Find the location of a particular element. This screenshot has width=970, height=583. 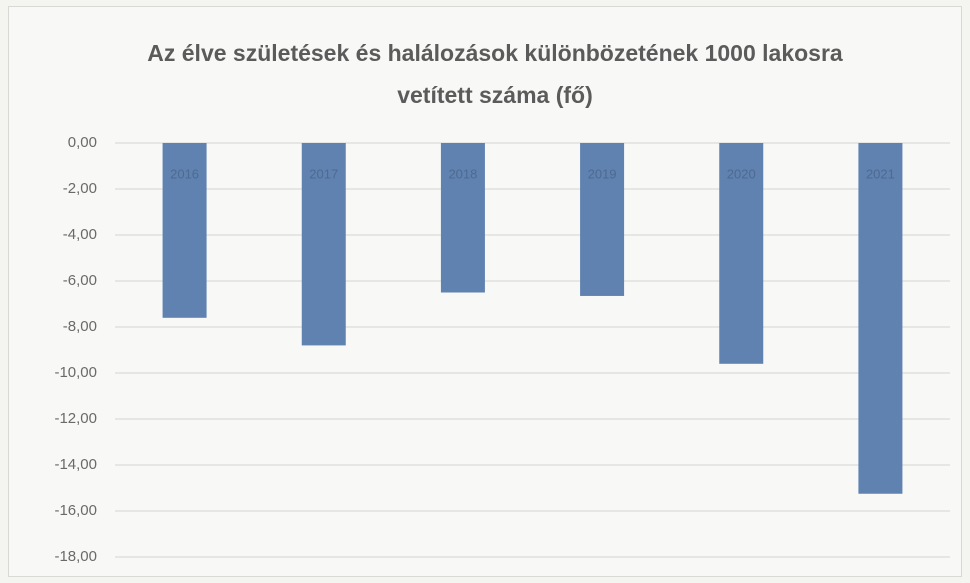

x-tick-label: 2019 is located at coordinates (602, 173).